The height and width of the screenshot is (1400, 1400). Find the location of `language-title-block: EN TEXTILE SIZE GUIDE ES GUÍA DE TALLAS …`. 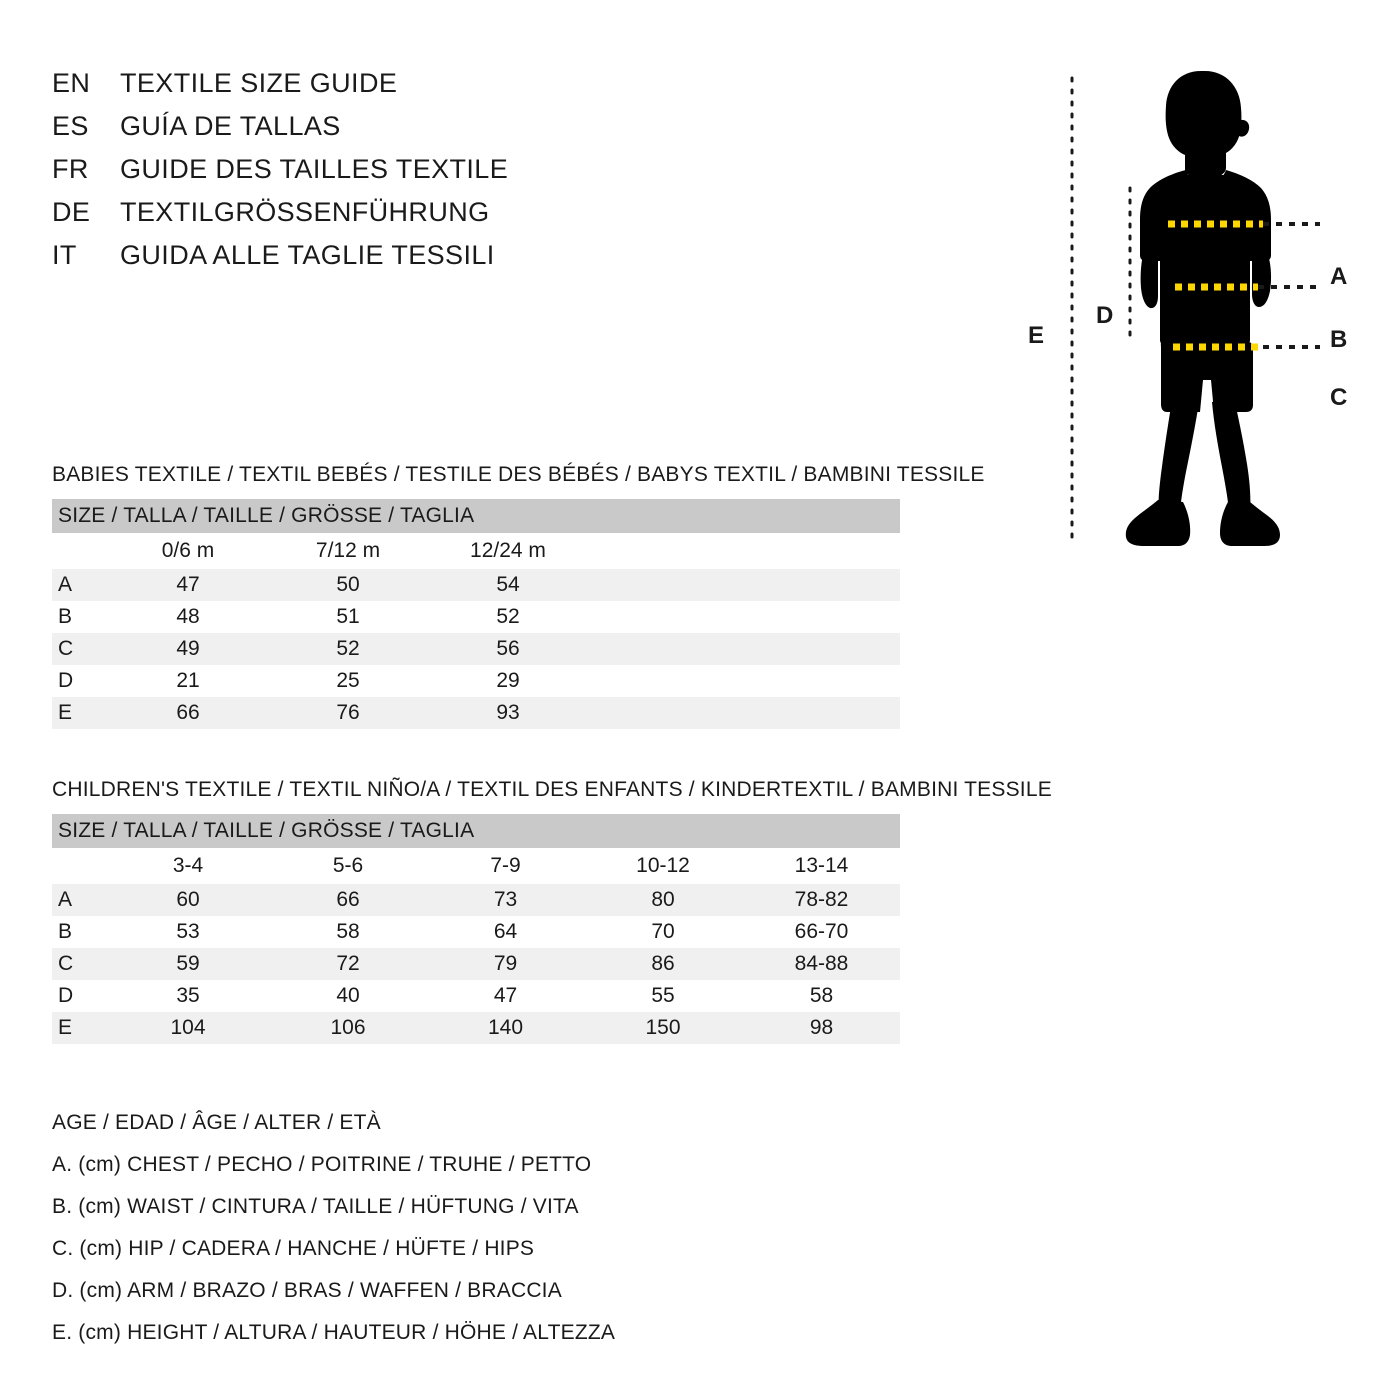

language-title-block: EN TEXTILE SIZE GUIDE ES GUÍA DE TALLAS … is located at coordinates (372, 175).